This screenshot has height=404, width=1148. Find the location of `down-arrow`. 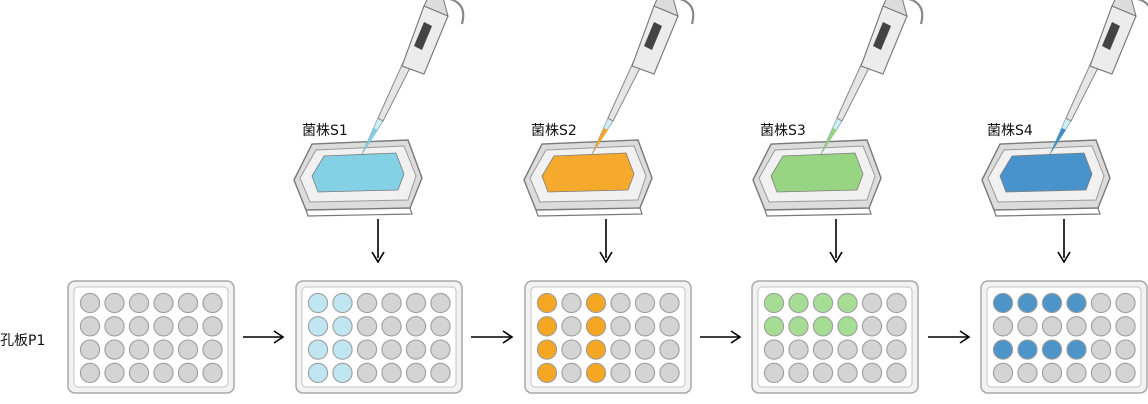

down-arrow is located at coordinates (606, 241).